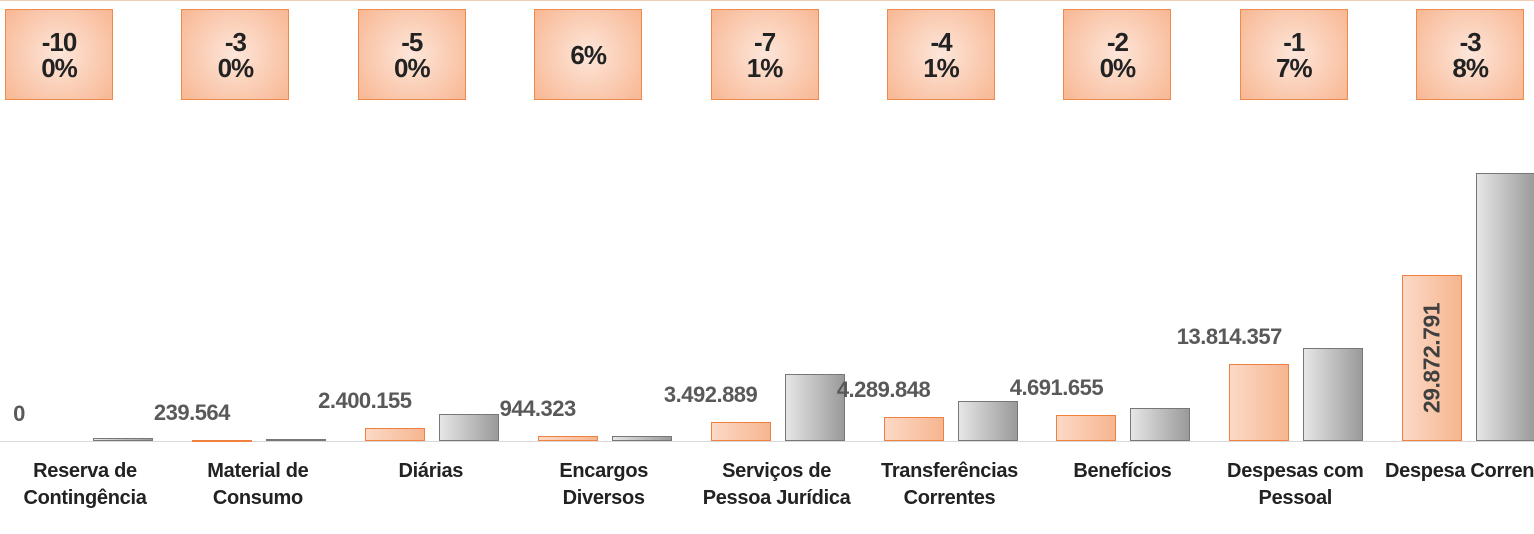 The height and width of the screenshot is (534, 1534). What do you see at coordinates (588, 54) in the screenshot?
I see `change-box: 6%` at bounding box center [588, 54].